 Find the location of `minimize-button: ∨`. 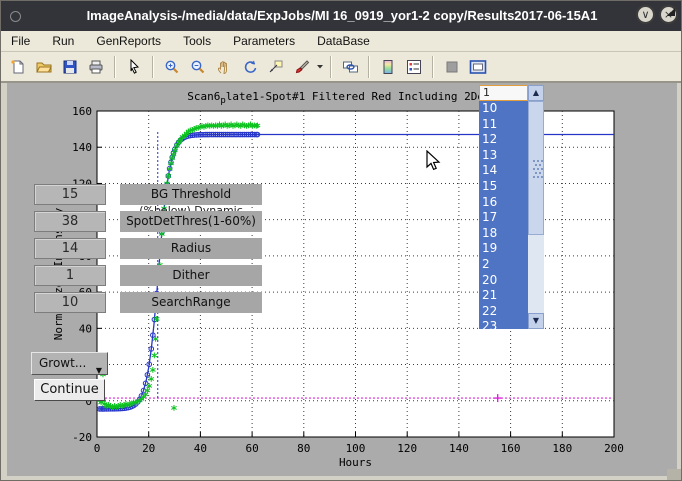

minimize-button: ∨ is located at coordinates (645, 14).